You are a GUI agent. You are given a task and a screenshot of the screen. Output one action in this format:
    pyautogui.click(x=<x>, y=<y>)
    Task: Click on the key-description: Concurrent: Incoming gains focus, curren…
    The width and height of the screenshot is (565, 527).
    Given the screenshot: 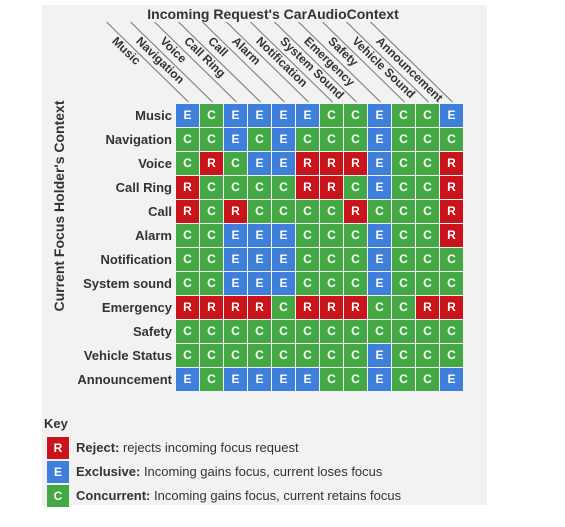 What is the action you would take?
    pyautogui.click(x=238, y=495)
    